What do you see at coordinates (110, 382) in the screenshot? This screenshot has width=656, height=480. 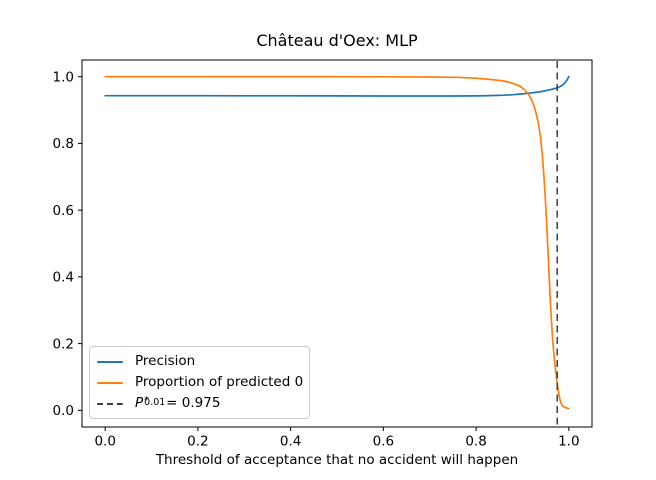 I see `proportion-line-swatch` at bounding box center [110, 382].